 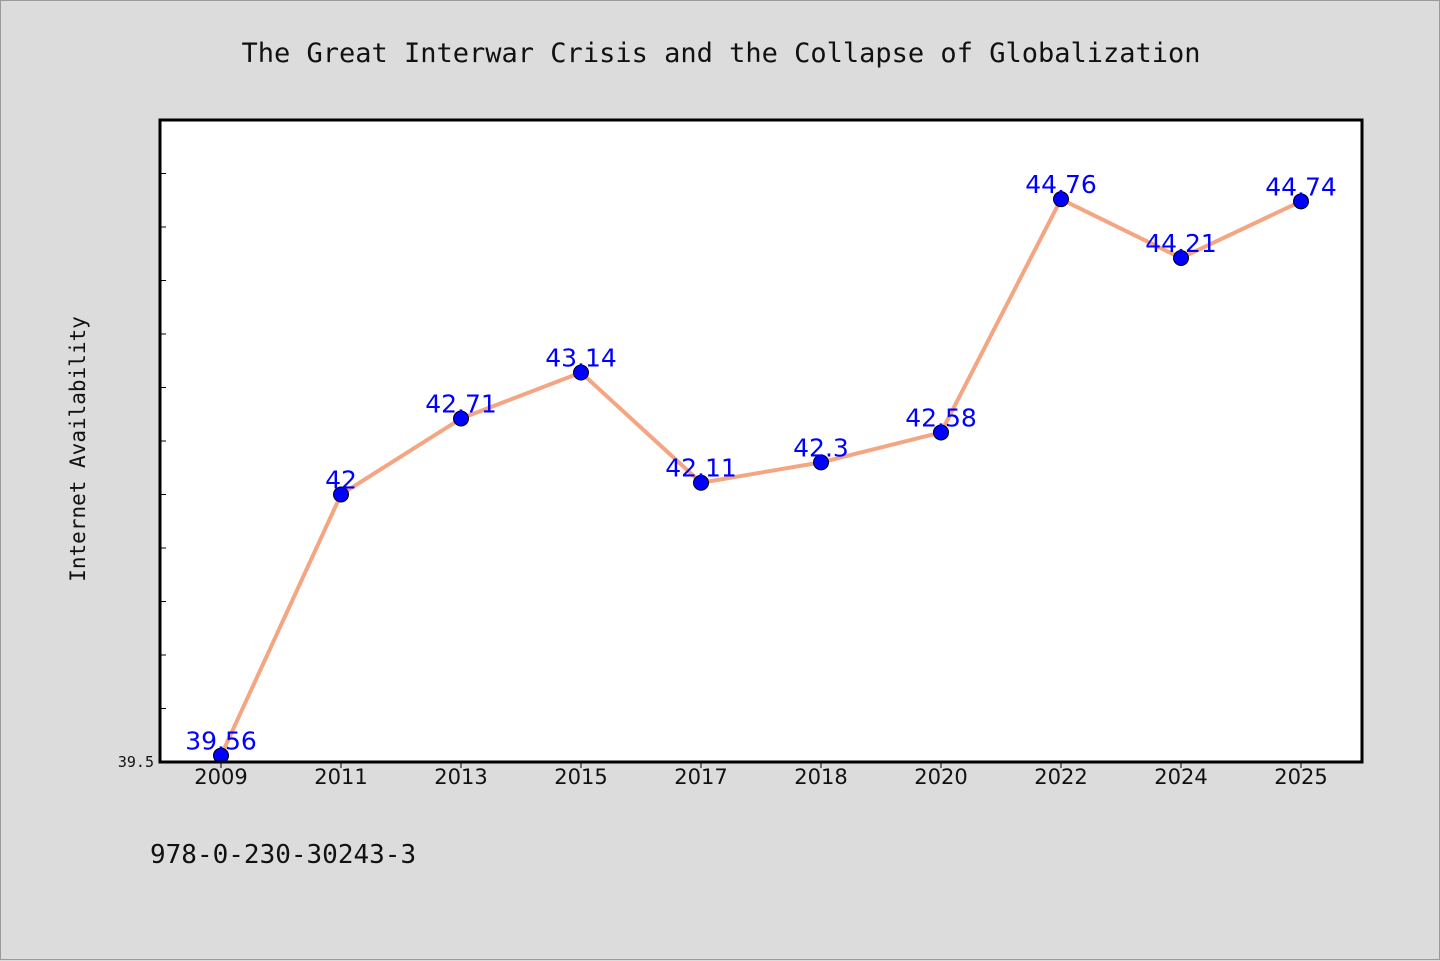 What do you see at coordinates (700, 777) in the screenshot?
I see `x-tick-label: 2017` at bounding box center [700, 777].